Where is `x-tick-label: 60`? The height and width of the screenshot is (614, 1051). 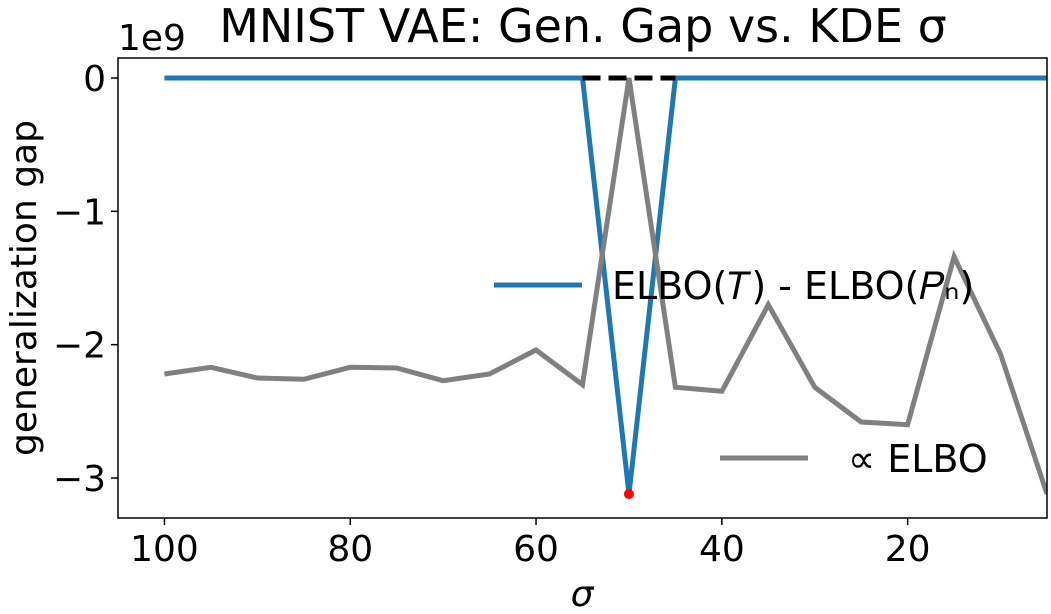
x-tick-label: 60 is located at coordinates (536, 549).